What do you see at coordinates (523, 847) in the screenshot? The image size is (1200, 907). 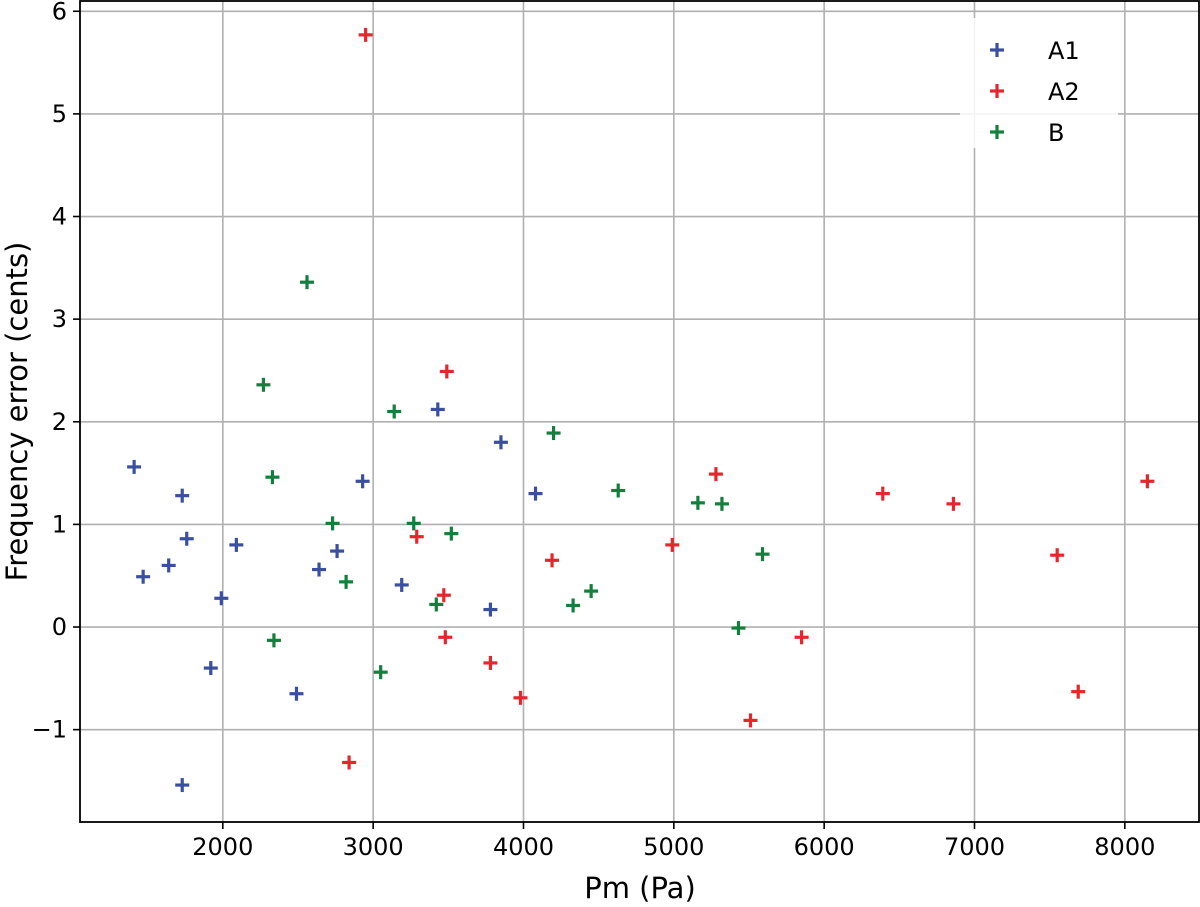 I see `x-tick-label: 4000` at bounding box center [523, 847].